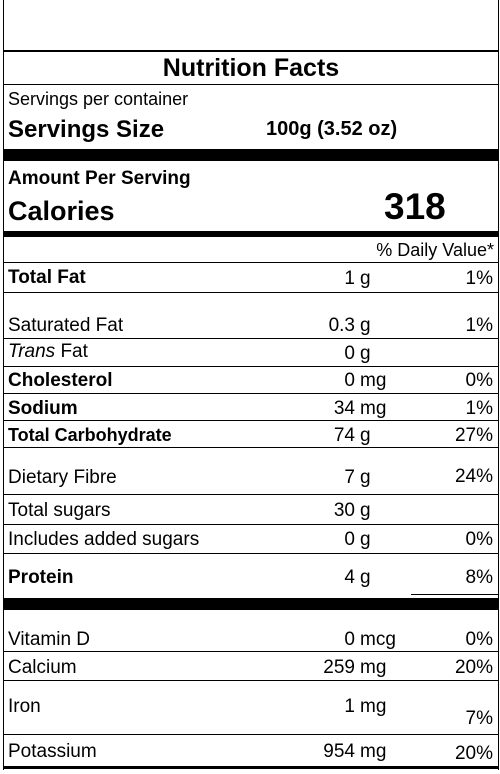 Image resolution: width=500 pixels, height=774 pixels. Describe the element at coordinates (373, 380) in the screenshot. I see `cholesterol-unit: mg` at that location.